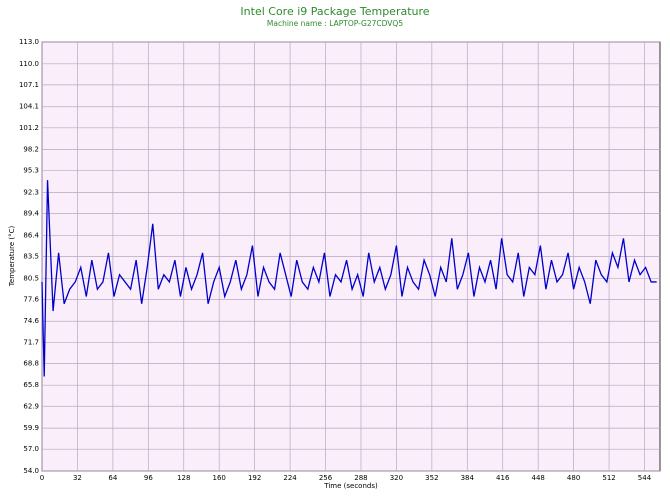 Image resolution: width=670 pixels, height=503 pixels. What do you see at coordinates (31, 171) in the screenshot?
I see `y-tick-label: 95.3` at bounding box center [31, 171].